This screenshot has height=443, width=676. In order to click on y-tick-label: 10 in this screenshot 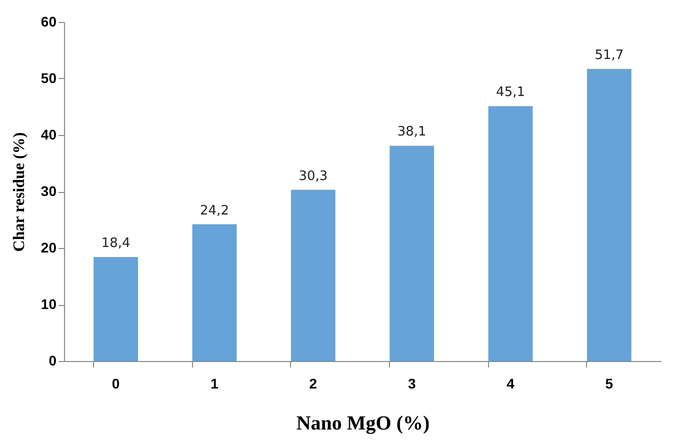, I will do `click(48, 304)`.